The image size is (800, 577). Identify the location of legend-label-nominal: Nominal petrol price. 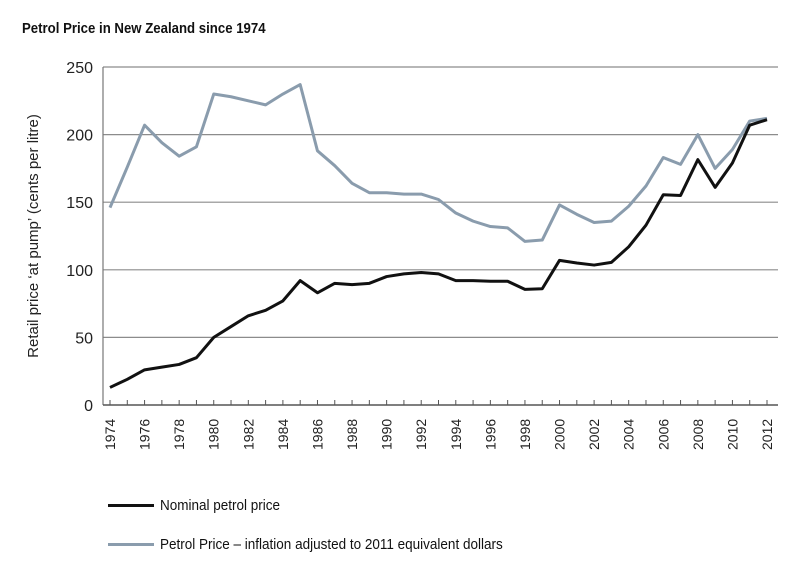
(220, 505).